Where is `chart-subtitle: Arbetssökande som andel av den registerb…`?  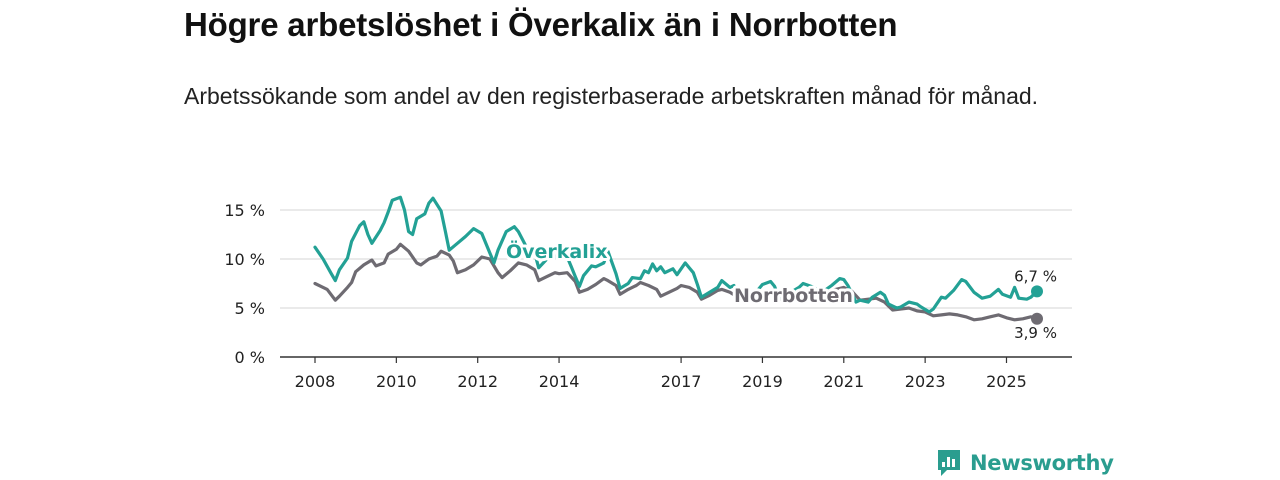
chart-subtitle: Arbetssökande som andel av den registerb… is located at coordinates (611, 96).